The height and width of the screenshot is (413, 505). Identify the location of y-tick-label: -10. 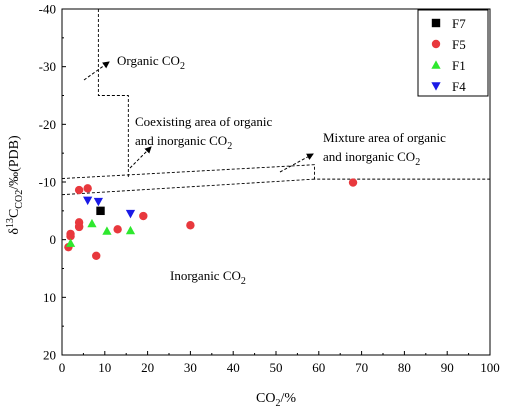
(47, 182).